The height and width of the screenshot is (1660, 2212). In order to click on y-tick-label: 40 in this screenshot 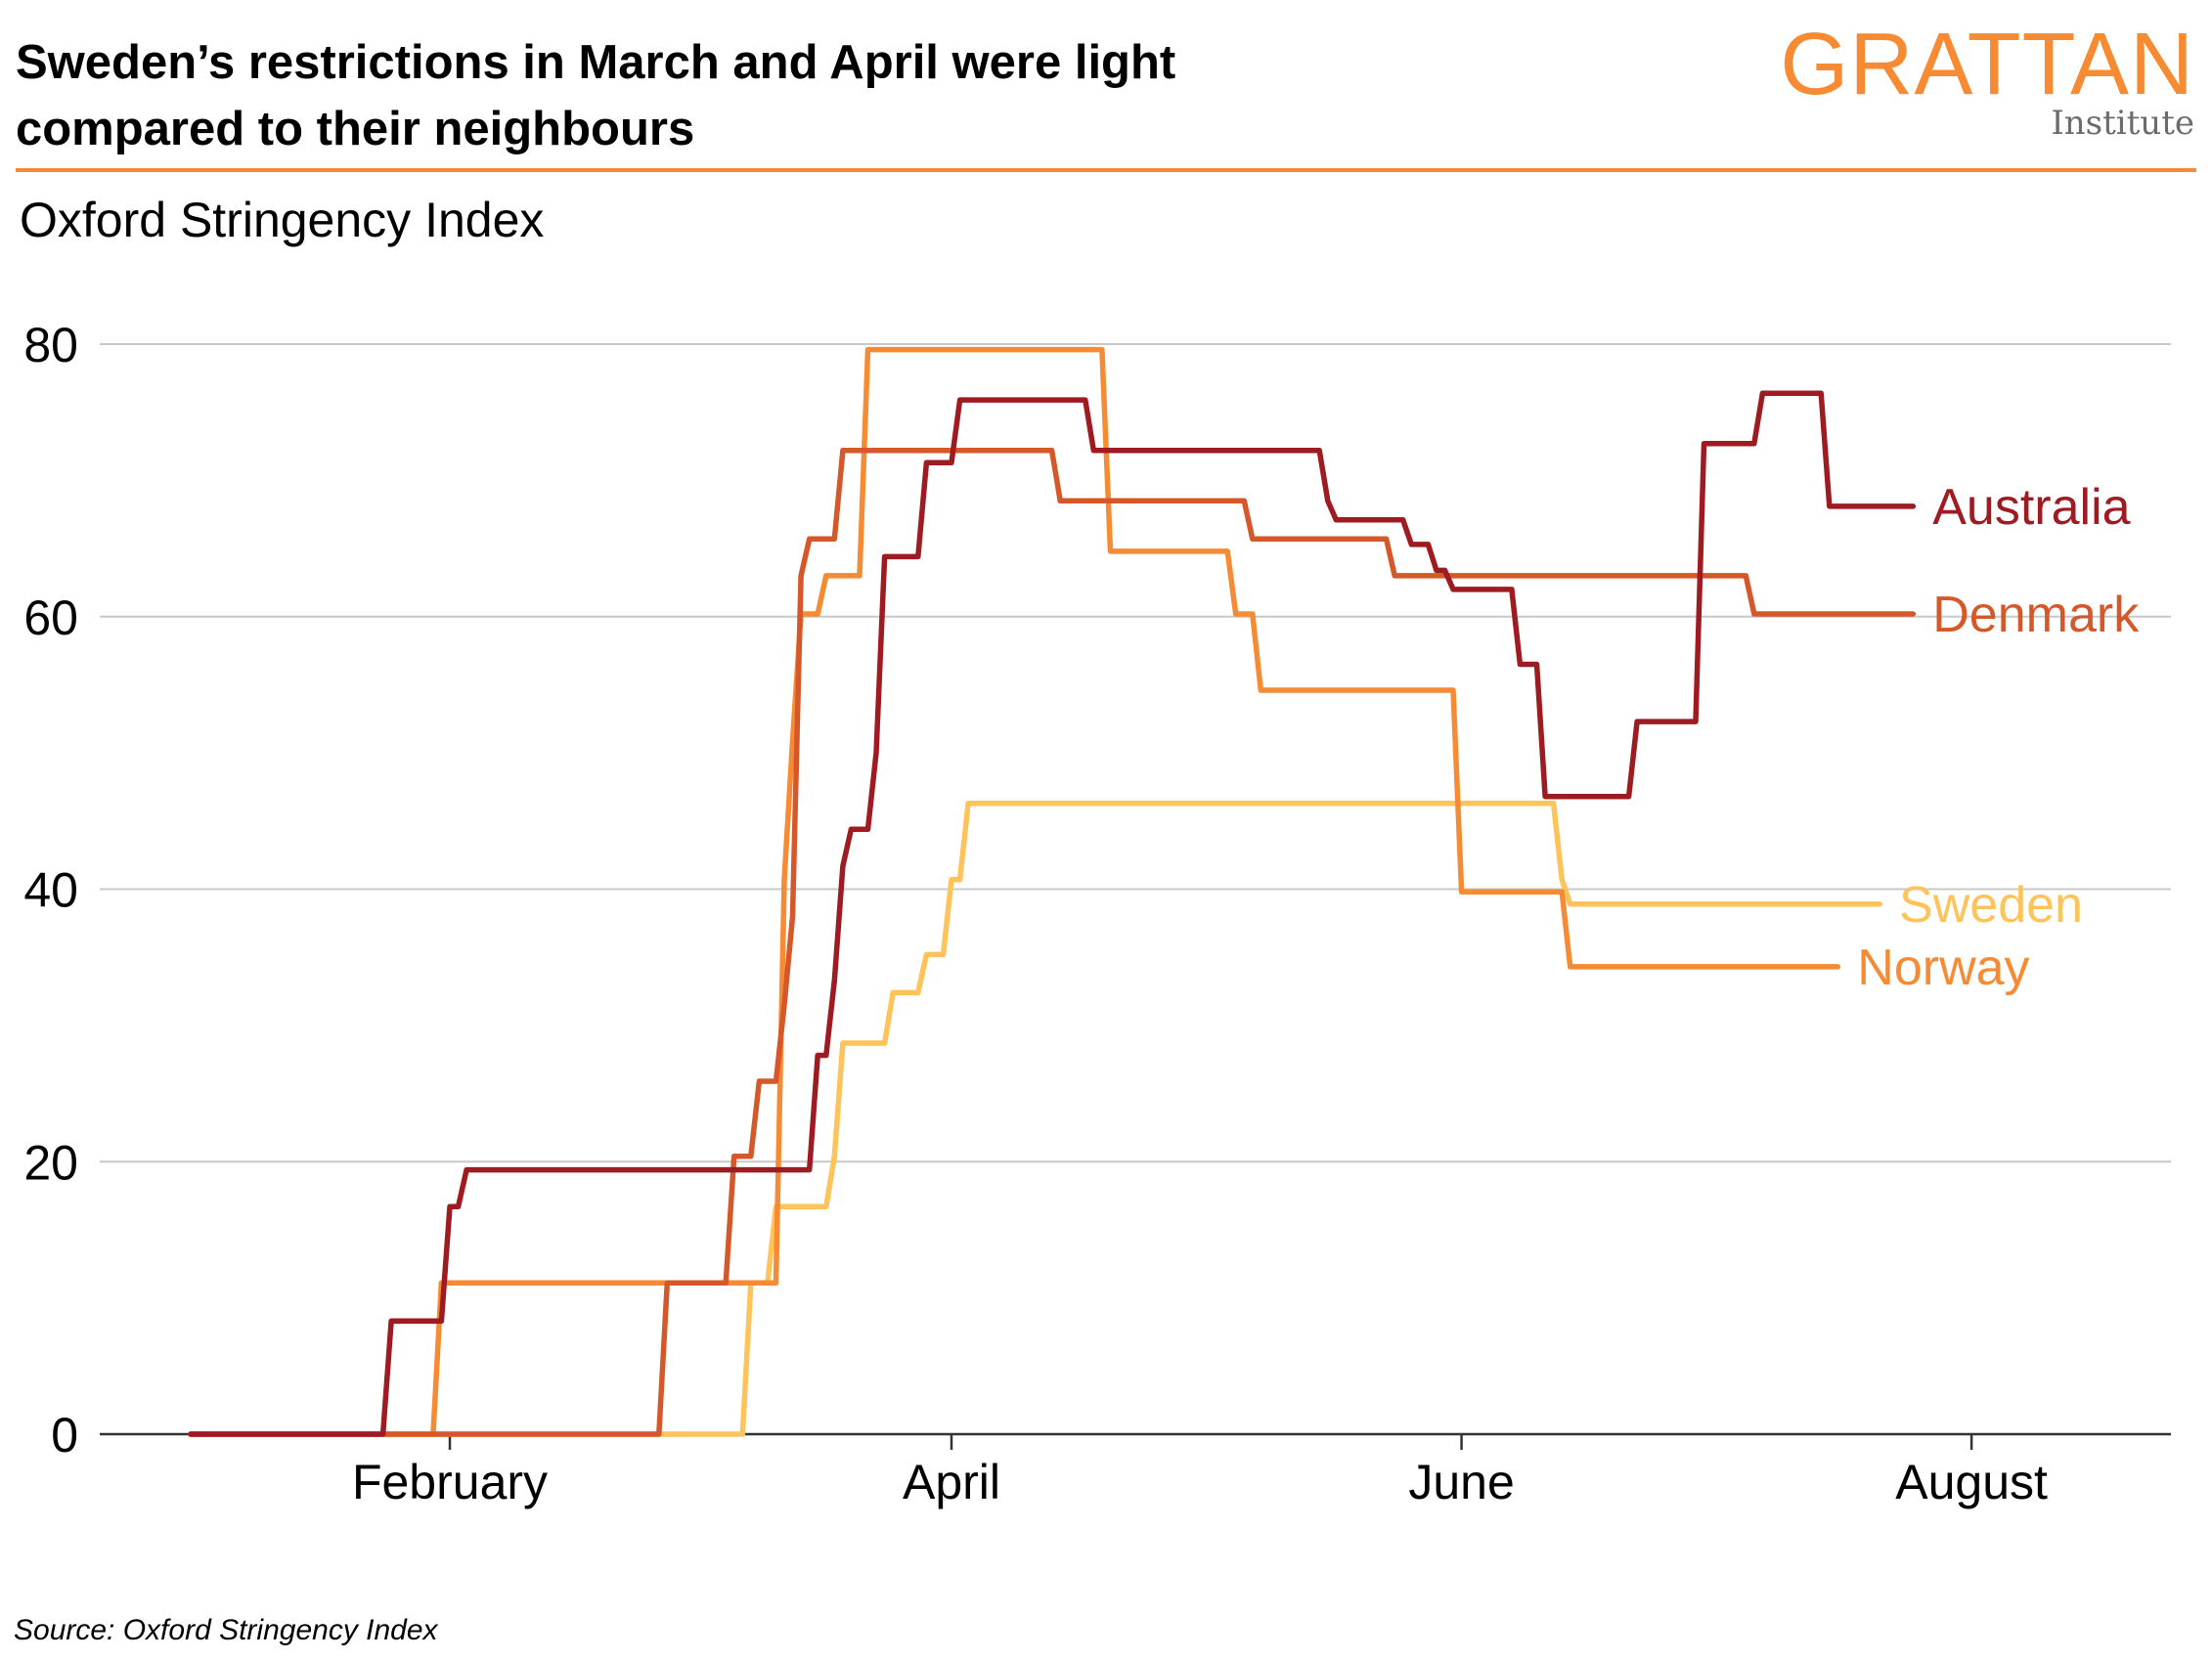, I will do `click(50, 890)`.